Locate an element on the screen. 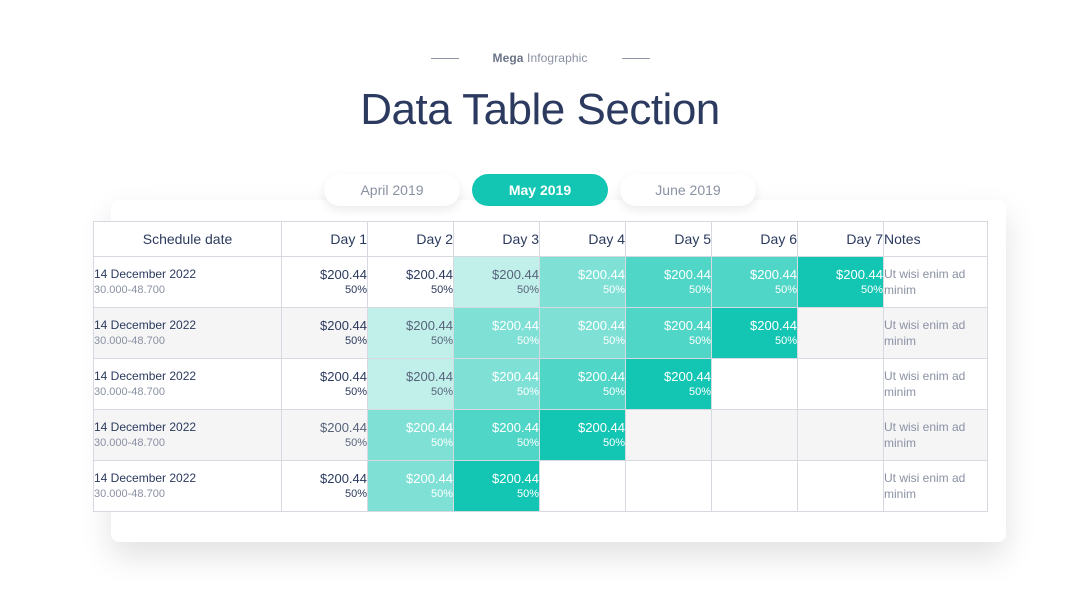 This screenshot has height=608, width=1080. month-tabs: April 2019 May 2019 June 2019 is located at coordinates (540, 190).